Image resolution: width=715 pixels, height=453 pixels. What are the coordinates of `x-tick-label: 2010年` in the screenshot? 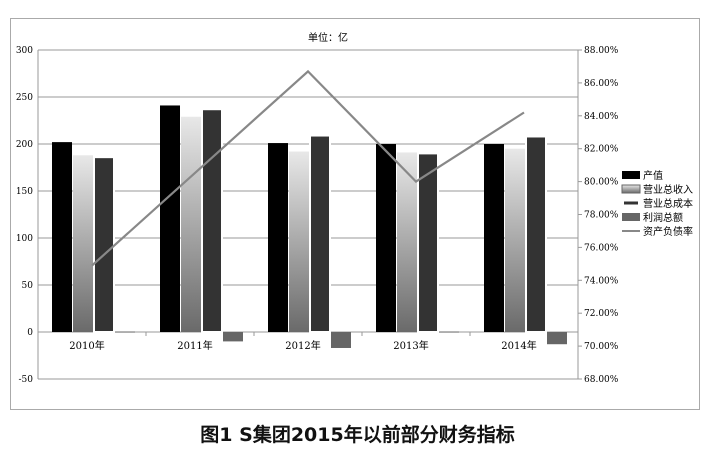 It's located at (86, 345).